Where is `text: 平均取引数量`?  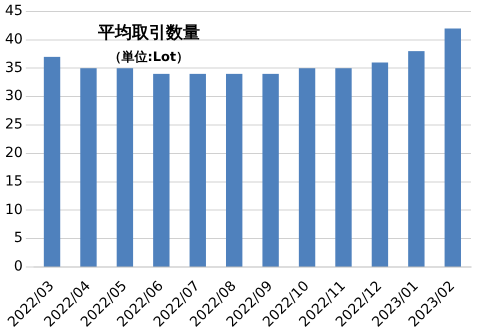 text: 平均取引数量 is located at coordinates (148, 32).